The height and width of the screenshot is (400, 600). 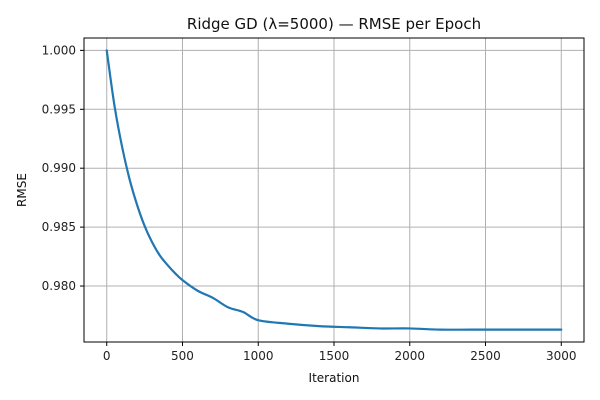 I want to click on x-tick-label: 0, so click(x=107, y=356).